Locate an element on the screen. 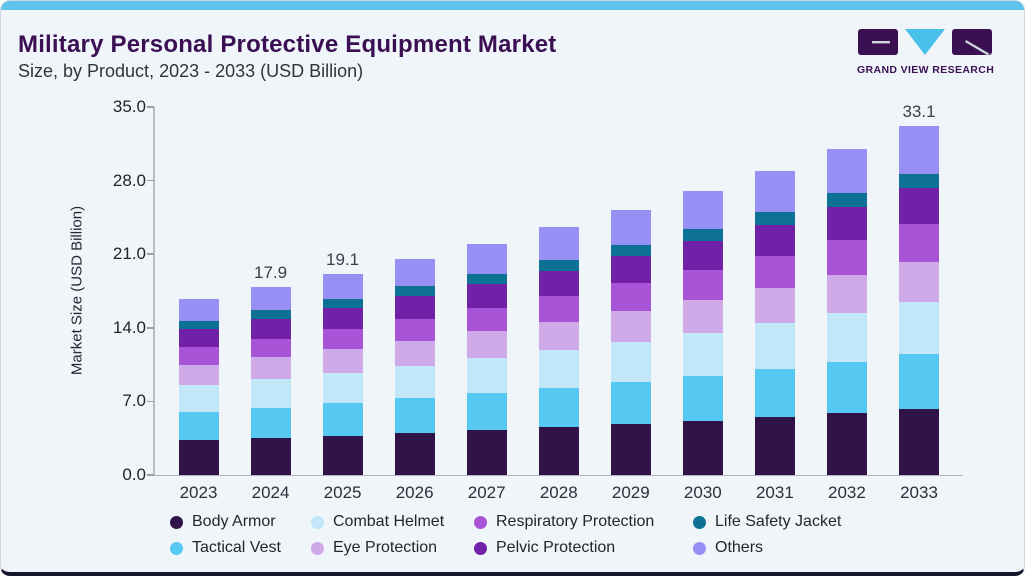  x-tick-label-2030: 2030 is located at coordinates (702, 492).